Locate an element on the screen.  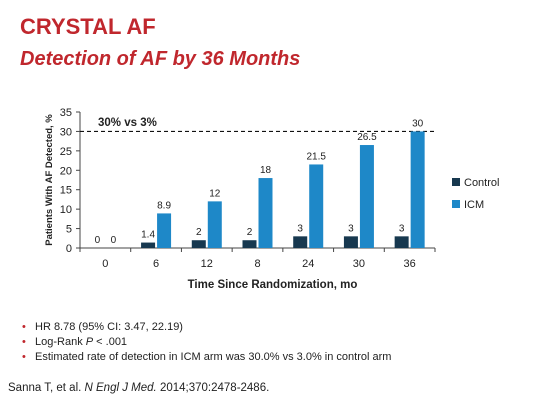
value-label-icm: 0 is located at coordinates (114, 240).